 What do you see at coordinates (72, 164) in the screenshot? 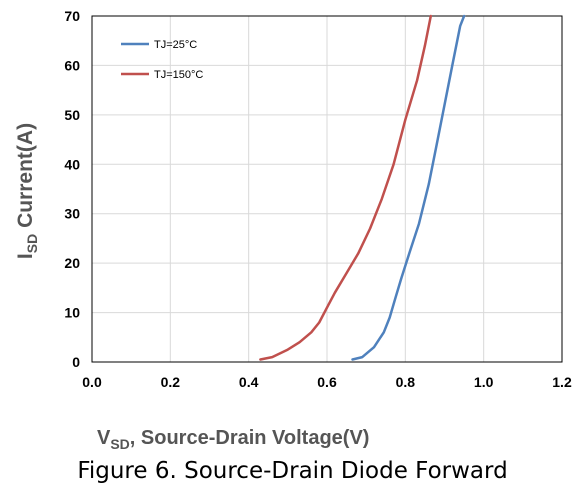
I see `y-tick-label-4: 40` at bounding box center [72, 164].